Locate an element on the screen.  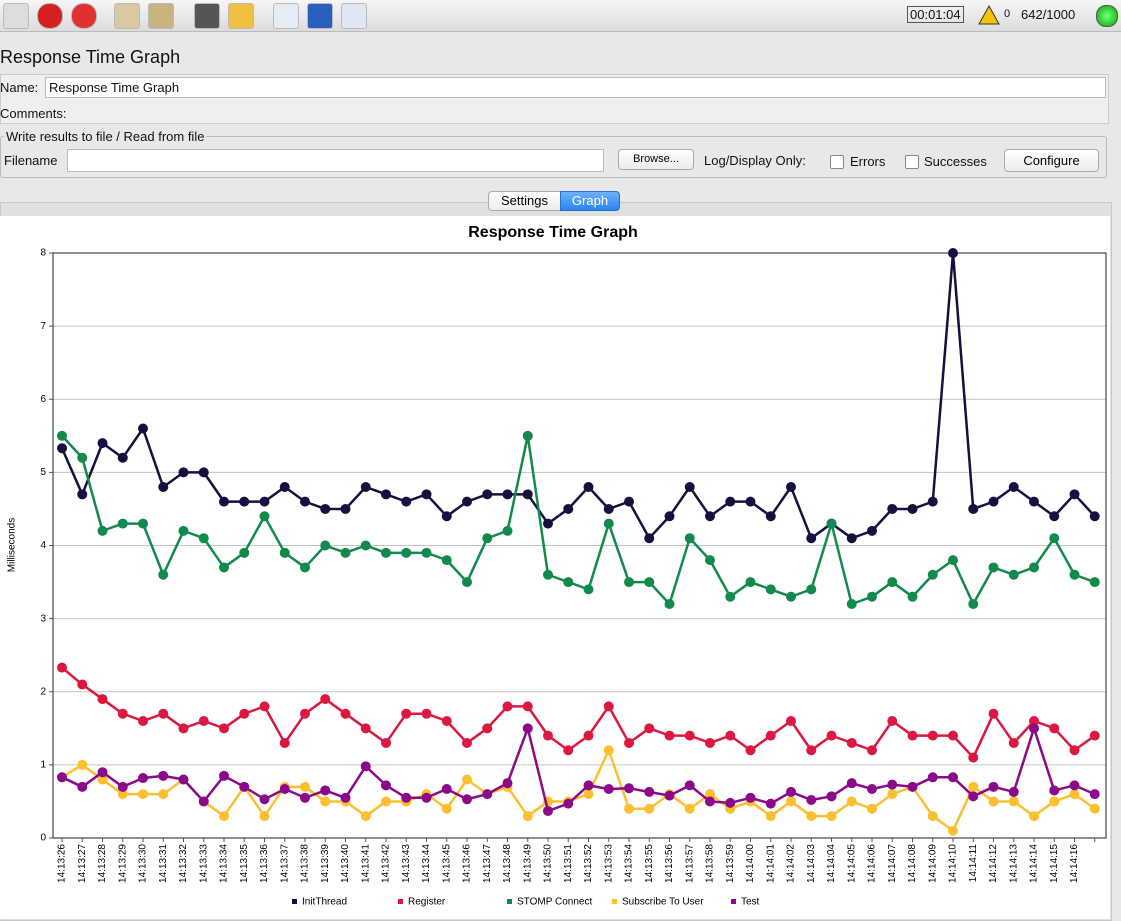
stop-button is located at coordinates (50, 16).